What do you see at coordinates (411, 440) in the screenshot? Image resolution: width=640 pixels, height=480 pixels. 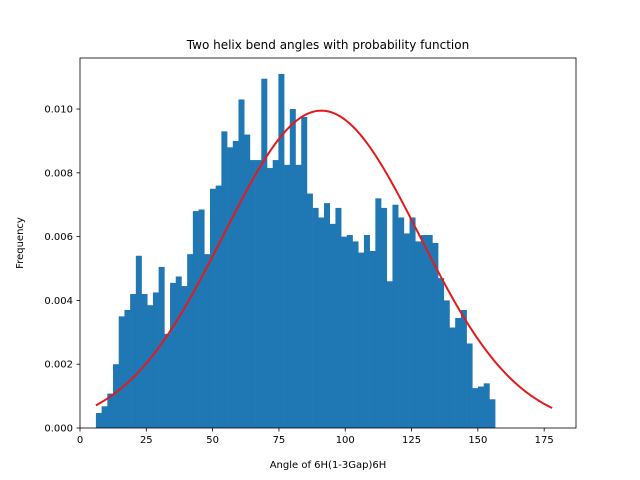 I see `x-tick-label: 125` at bounding box center [411, 440].